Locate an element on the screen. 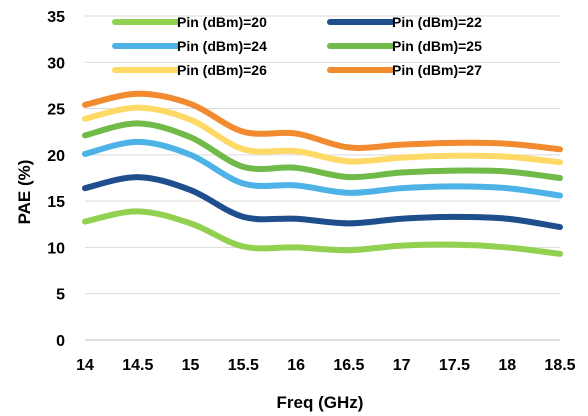  y-tick-label-3: 15 is located at coordinates (56, 202).